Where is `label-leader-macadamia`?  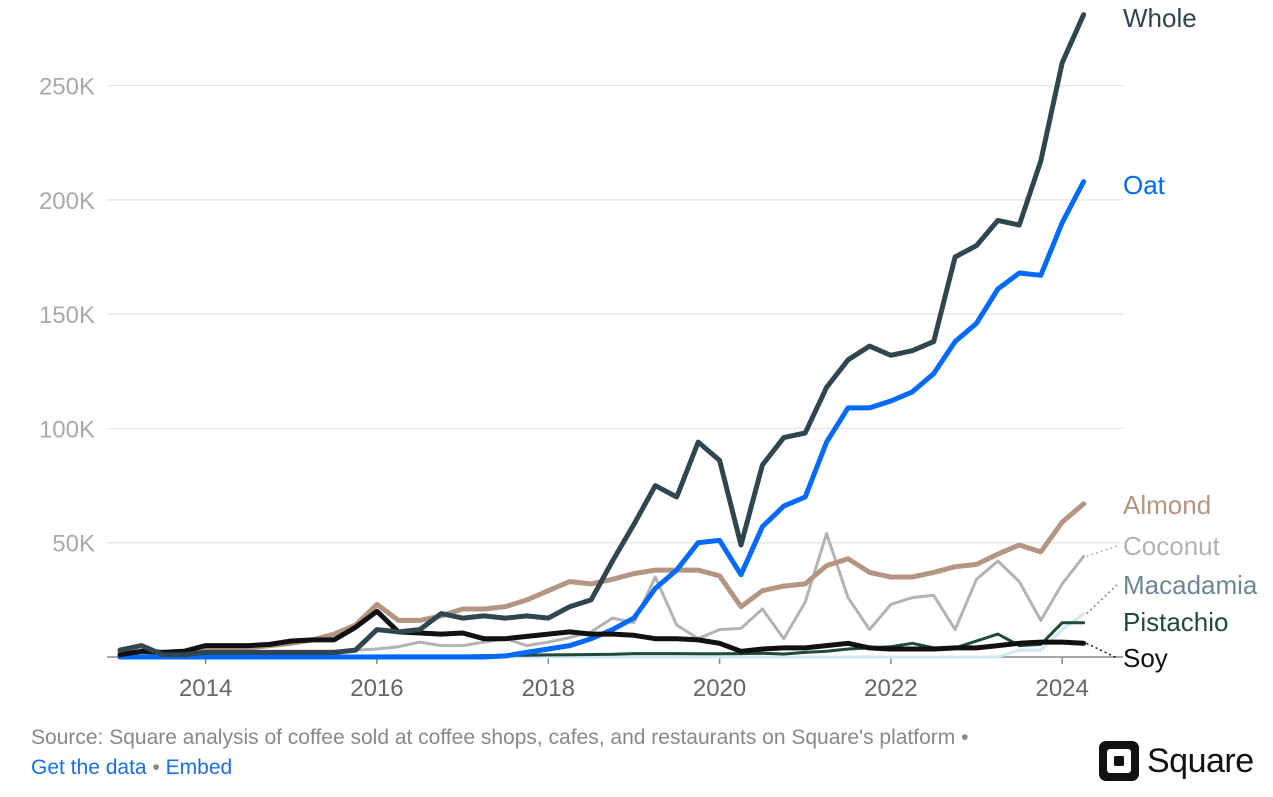 label-leader-macadamia is located at coordinates (1102, 599).